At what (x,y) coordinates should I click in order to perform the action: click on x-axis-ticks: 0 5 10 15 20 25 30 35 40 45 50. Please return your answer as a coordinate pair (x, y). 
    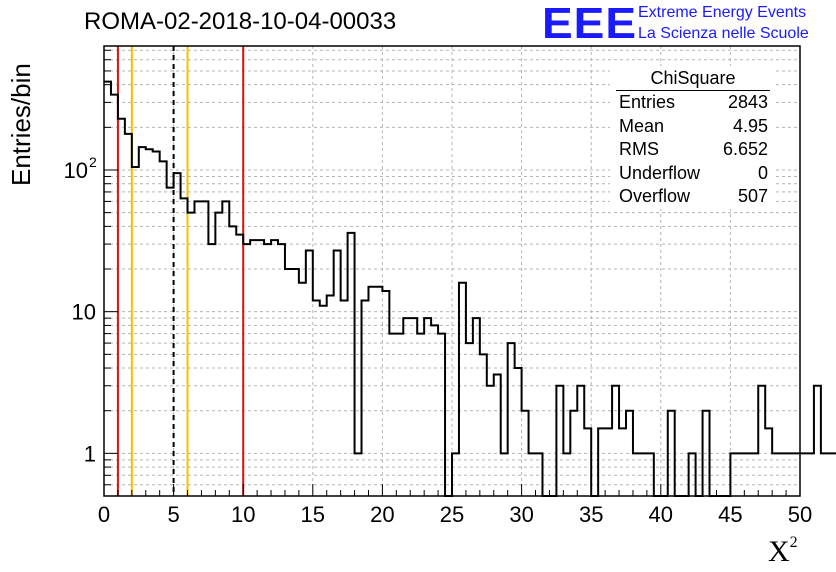
    Looking at the image, I should click on (455, 505).